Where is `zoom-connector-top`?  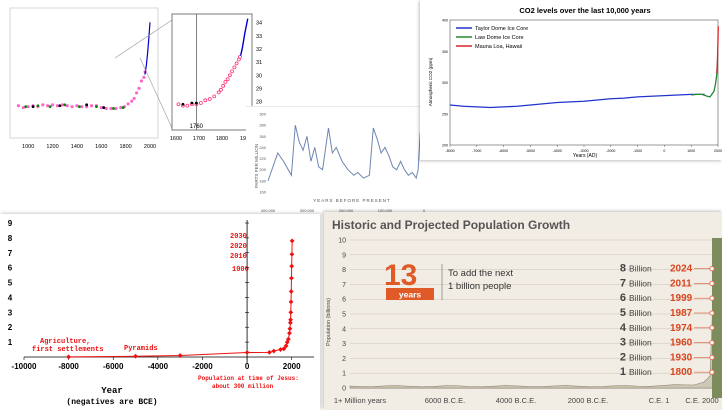 zoom-connector-top is located at coordinates (143, 39).